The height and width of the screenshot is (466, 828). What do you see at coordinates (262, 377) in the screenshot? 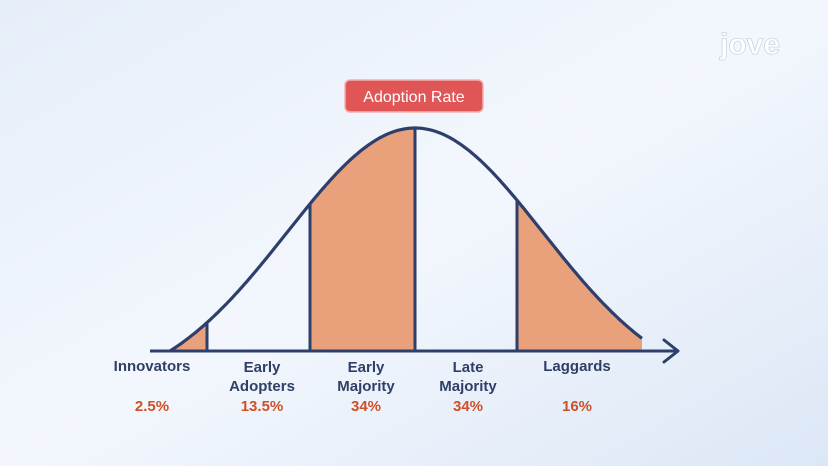
I see `segment-label: Early Adopters` at bounding box center [262, 377].